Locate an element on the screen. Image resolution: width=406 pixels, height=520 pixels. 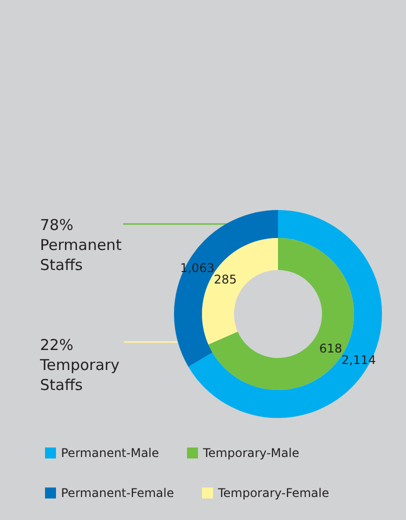
text: 78% Permanent Staffs is located at coordinates (81, 245).